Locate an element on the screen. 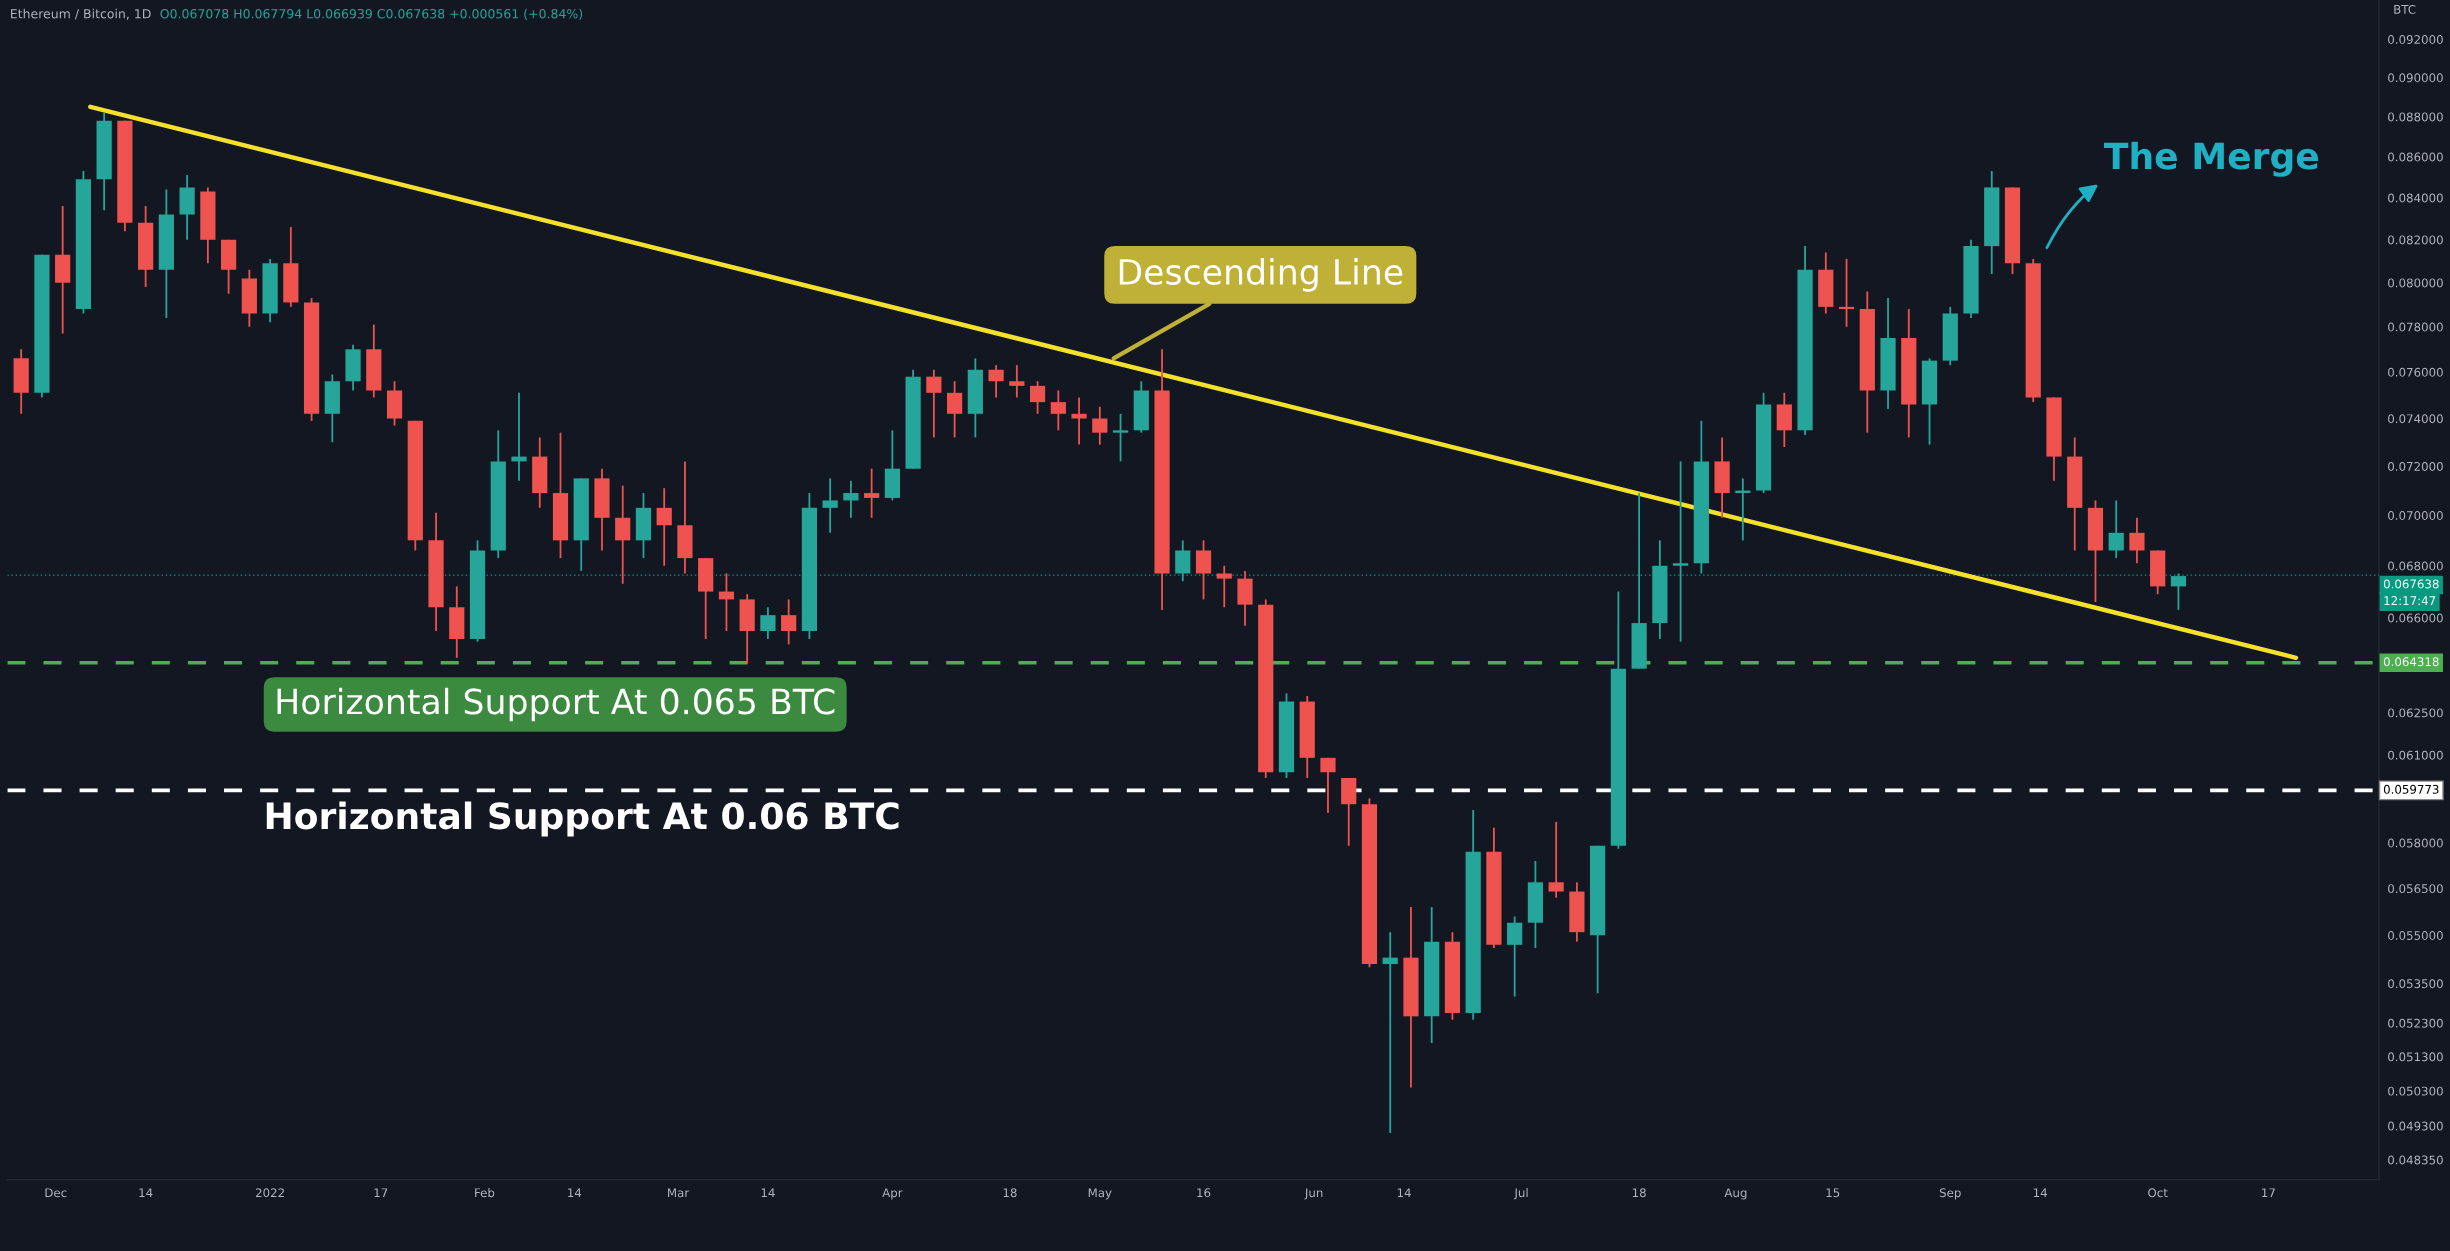 This screenshot has width=2450, height=1251. text: Ethereum / Bitcoin, 1D is located at coordinates (81, 14).